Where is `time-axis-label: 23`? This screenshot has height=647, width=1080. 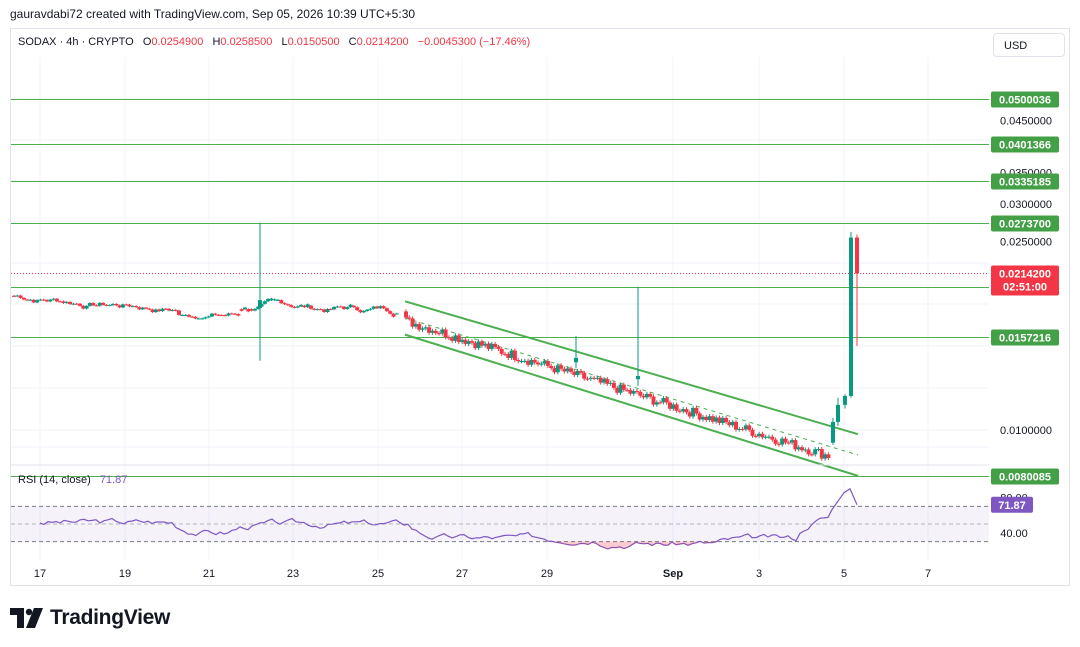
time-axis-label: 23 is located at coordinates (293, 574).